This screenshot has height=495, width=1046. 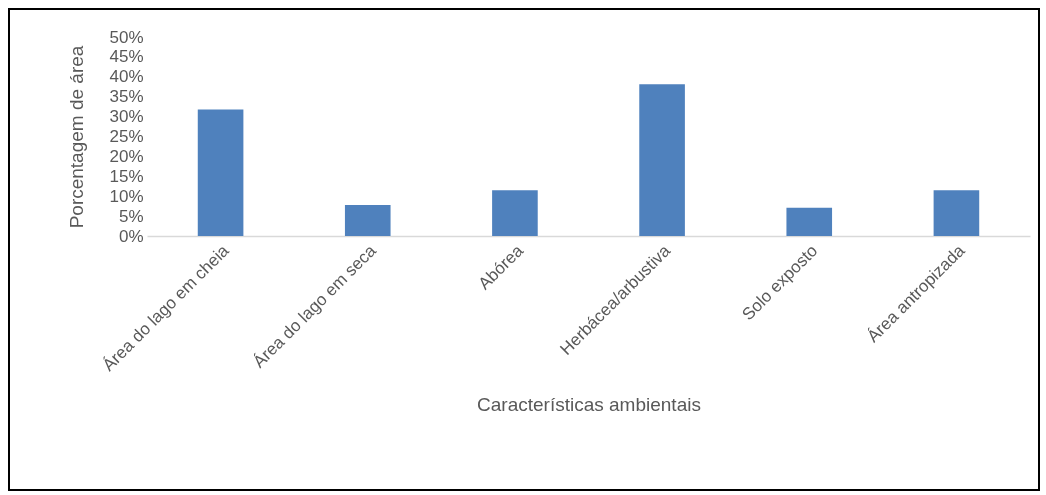 What do you see at coordinates (126, 57) in the screenshot?
I see `y-tick-label: 45%` at bounding box center [126, 57].